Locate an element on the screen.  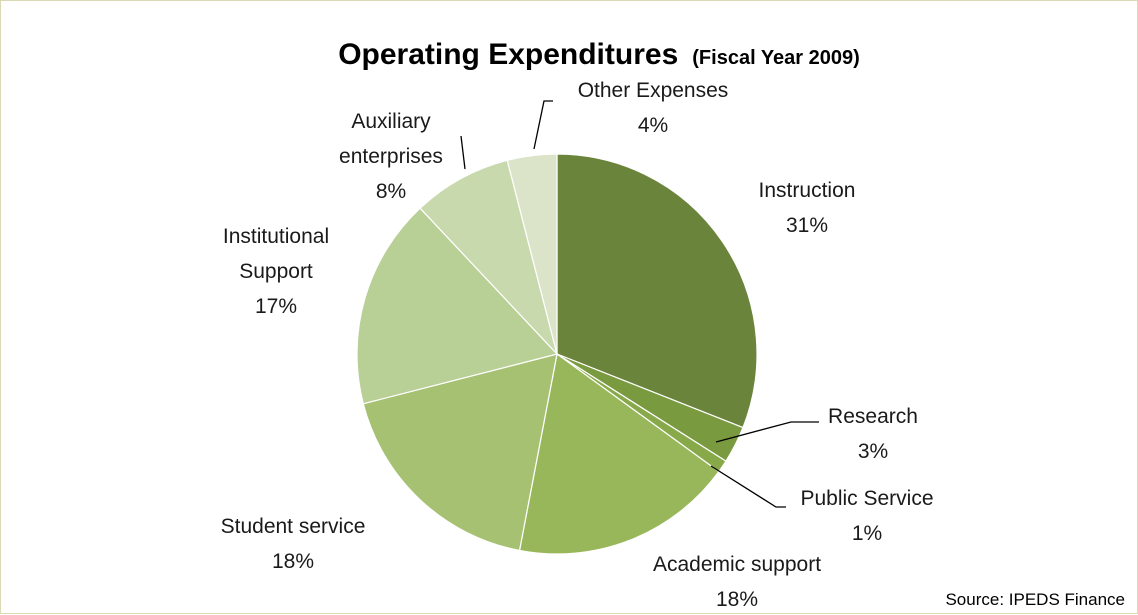
slice-percent: 4% is located at coordinates (653, 125).